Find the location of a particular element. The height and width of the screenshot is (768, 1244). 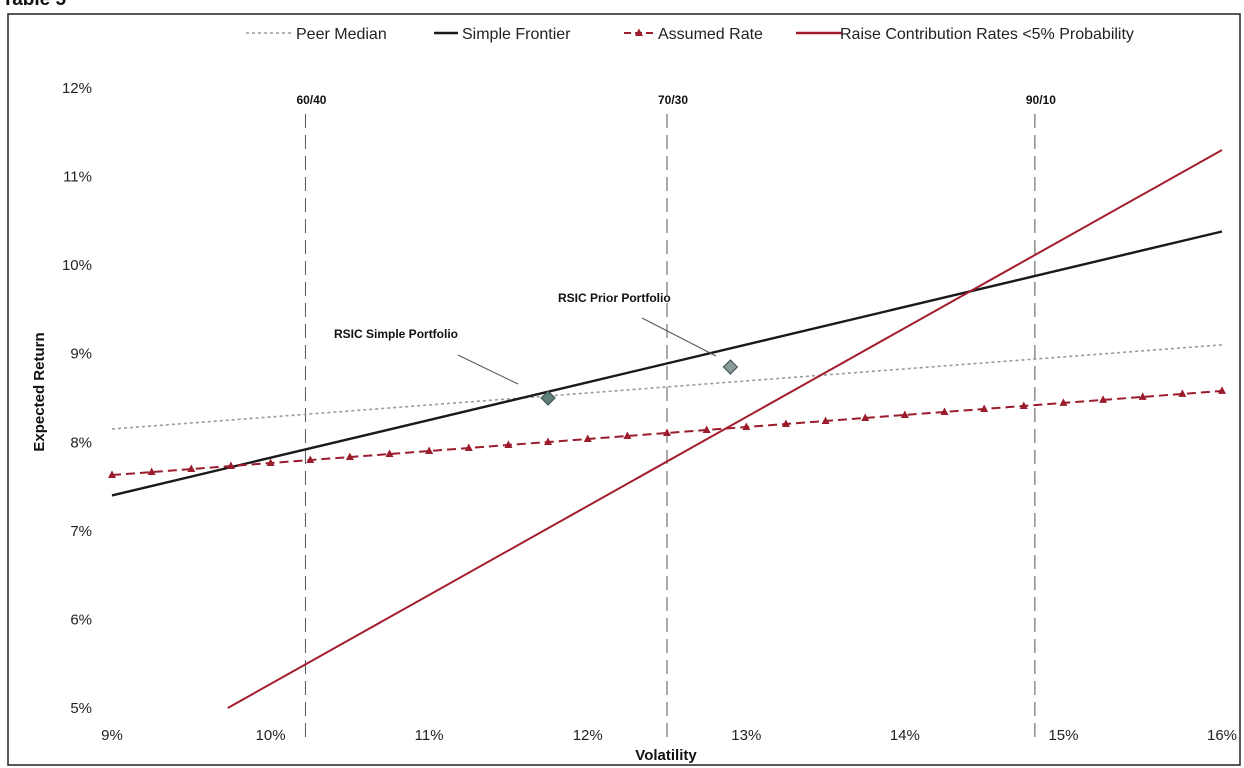

legend-label: Simple Frontier is located at coordinates (516, 34).